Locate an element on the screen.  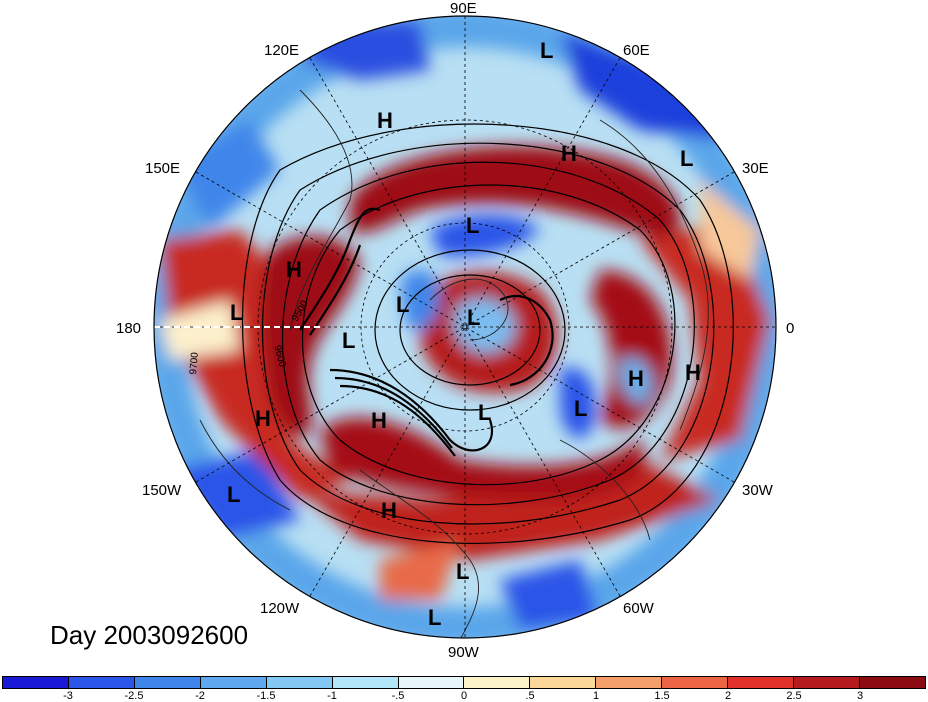
lon-label-30w: 30W is located at coordinates (757, 490).